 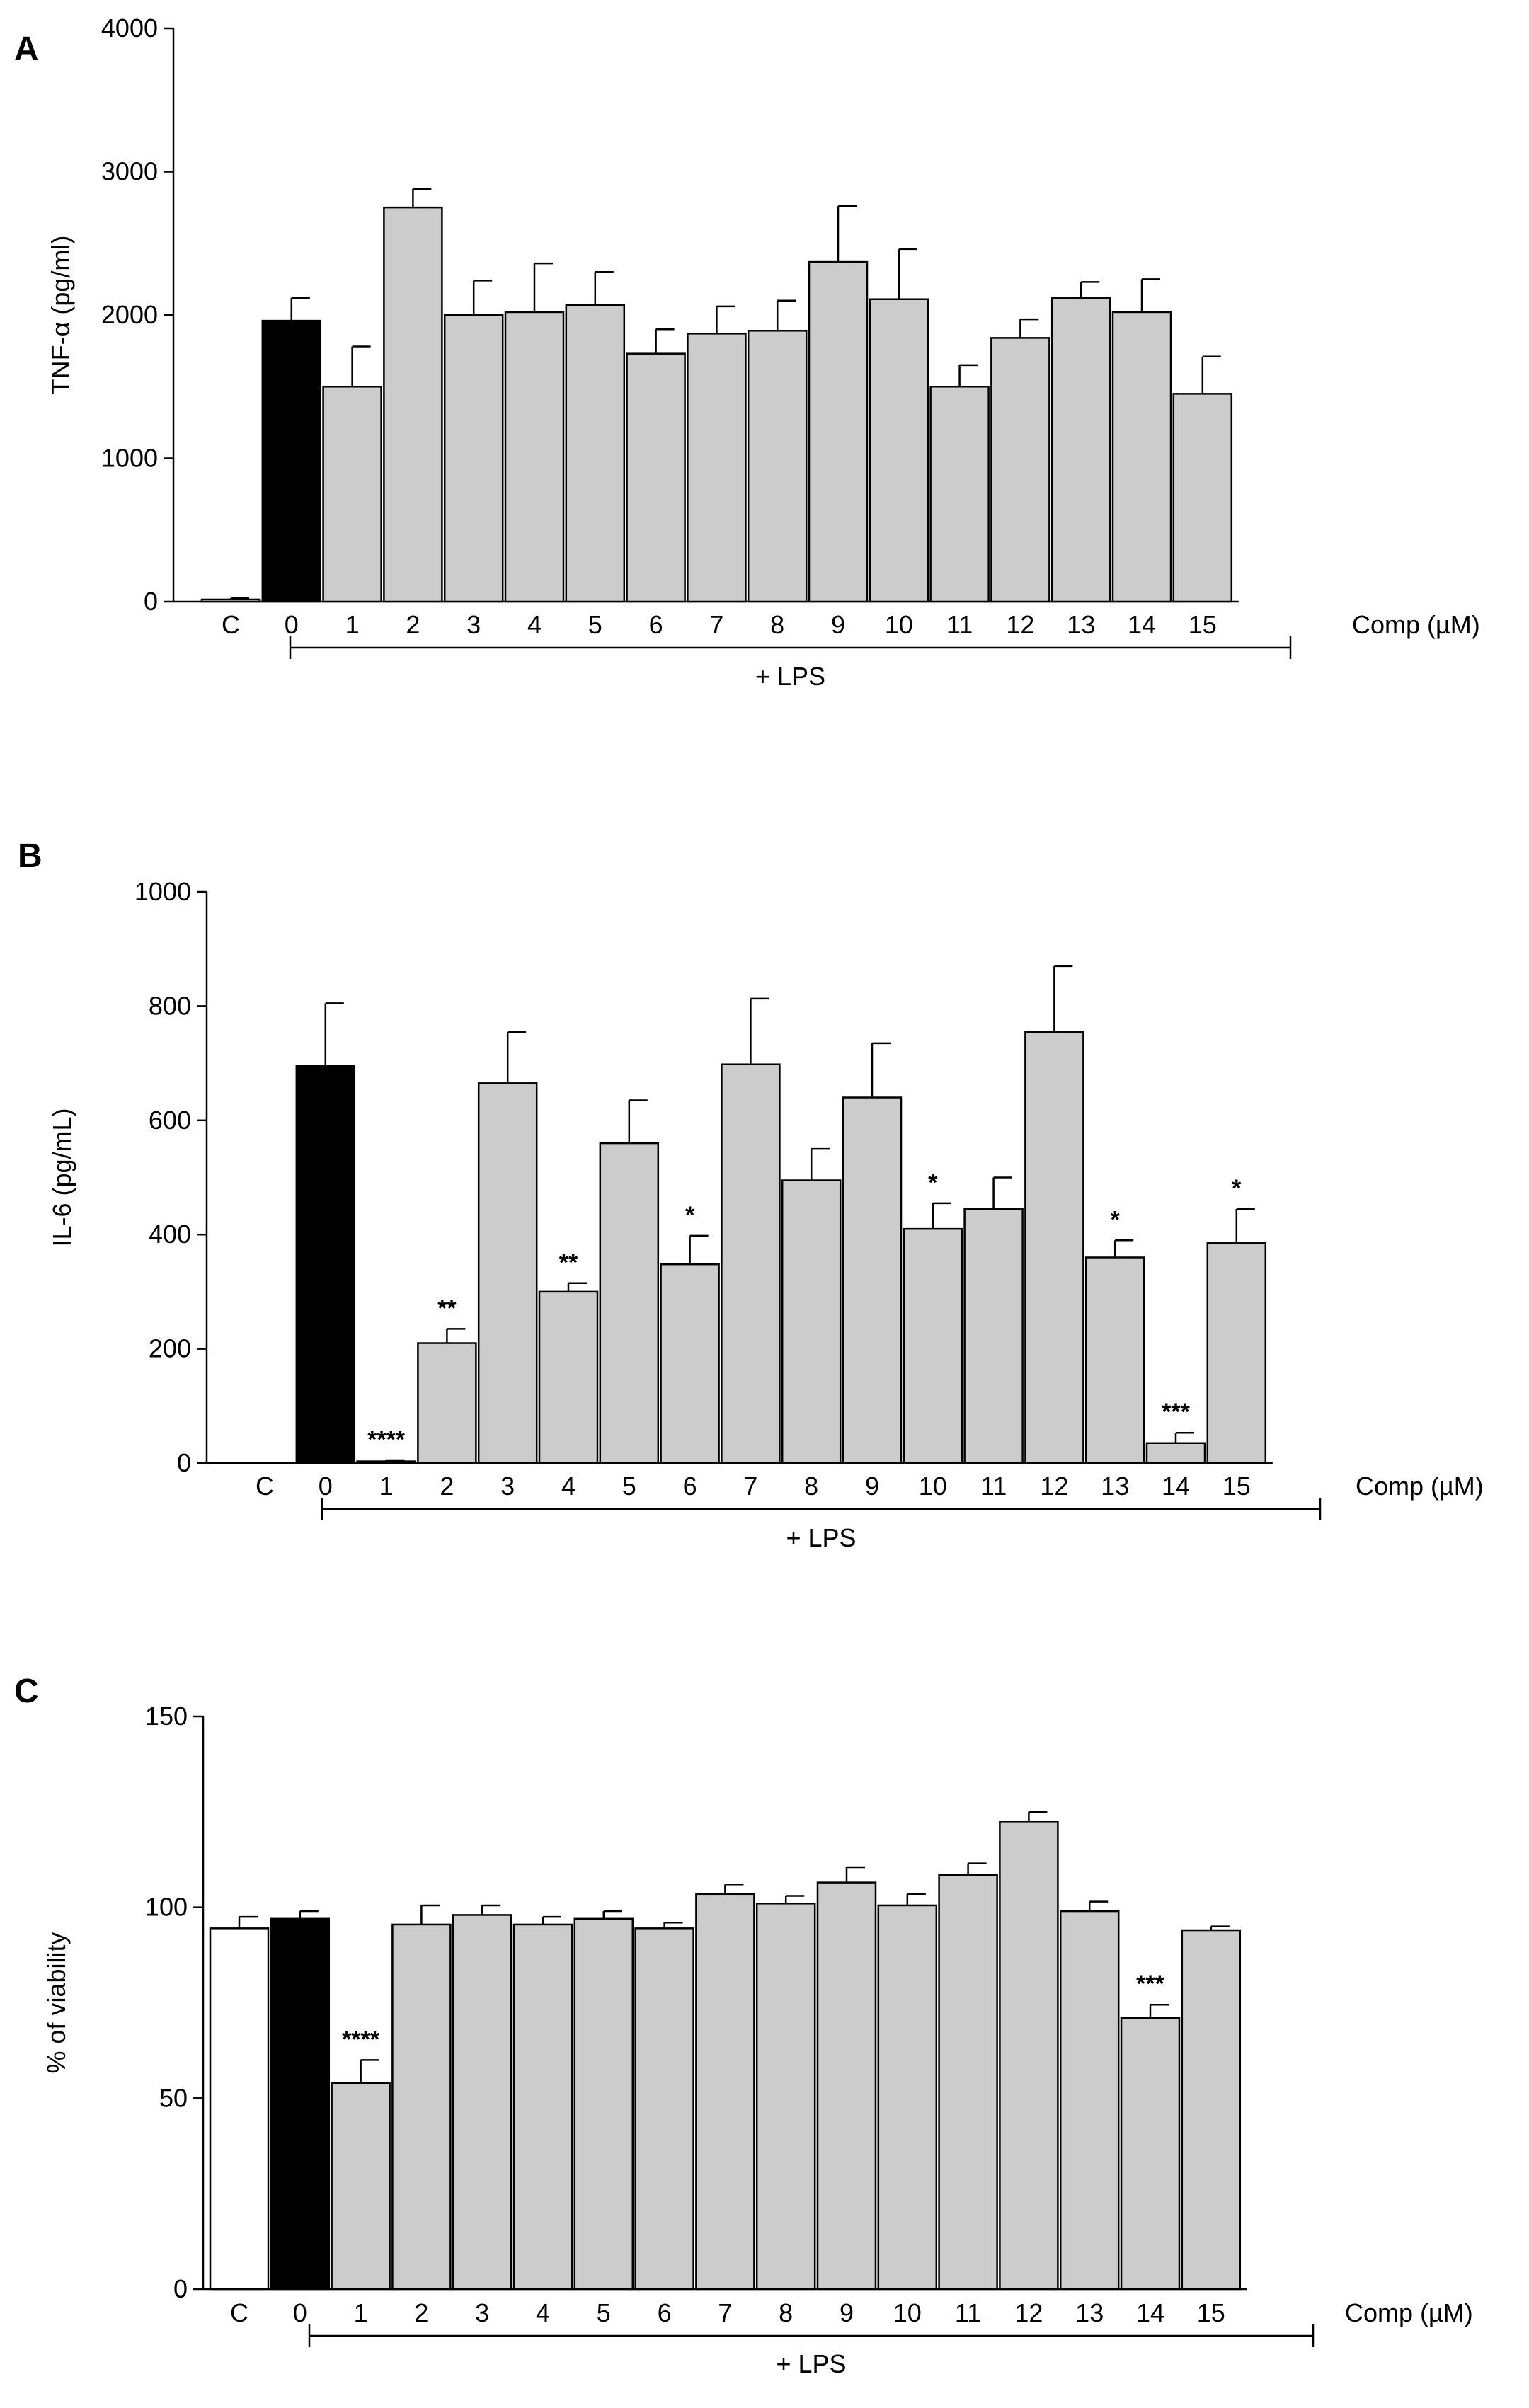 I want to click on y-tick-label: 3000, so click(x=129, y=171).